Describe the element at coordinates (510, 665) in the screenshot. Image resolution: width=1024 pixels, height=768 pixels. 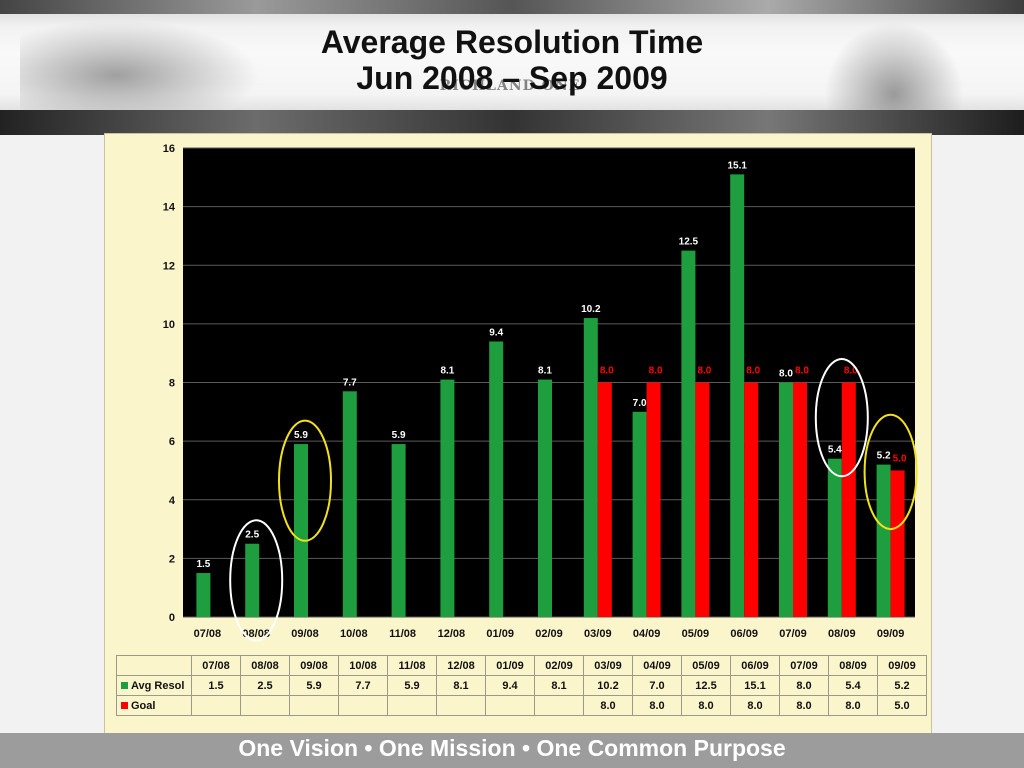
I see `table-header-cell: 01/09` at that location.